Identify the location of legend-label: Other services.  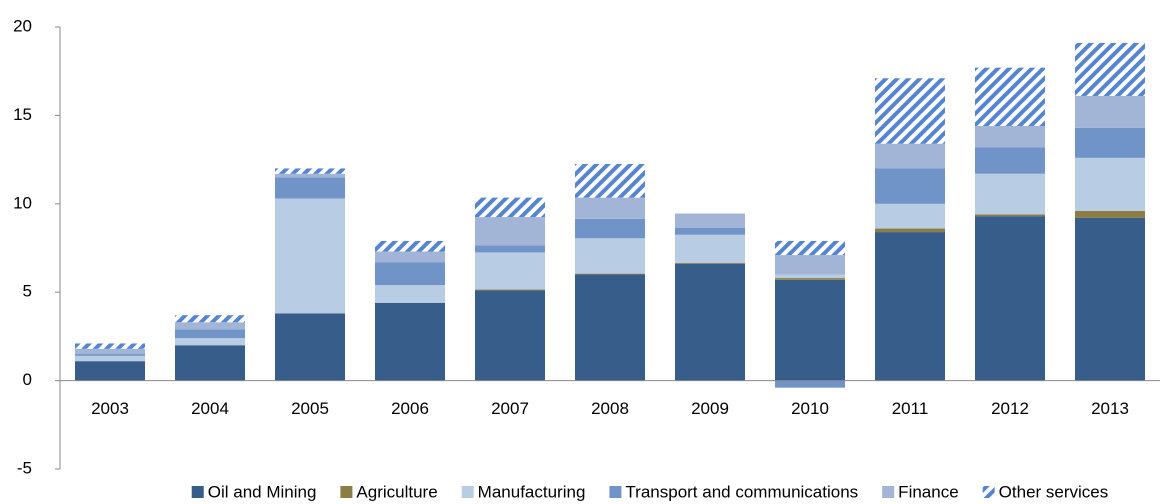
(1054, 491).